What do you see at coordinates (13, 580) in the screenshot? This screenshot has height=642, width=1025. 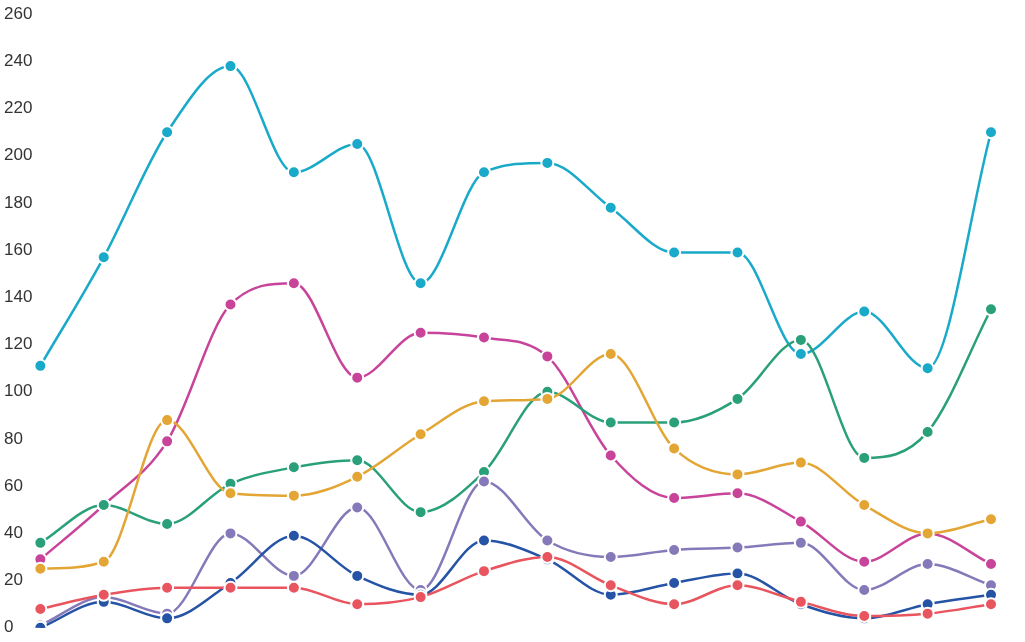 I see `y-tick-label: 20` at bounding box center [13, 580].